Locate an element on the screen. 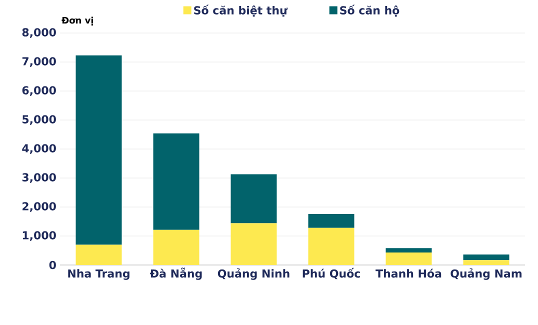  x-tick-label: Đà Nẵng is located at coordinates (176, 274).